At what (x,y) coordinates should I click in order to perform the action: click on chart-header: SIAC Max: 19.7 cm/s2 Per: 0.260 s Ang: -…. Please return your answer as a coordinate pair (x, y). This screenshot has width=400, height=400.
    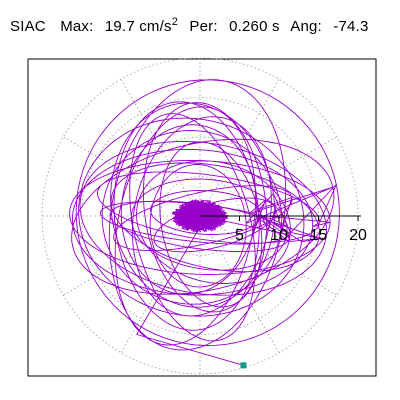
    Looking at the image, I should click on (189, 25).